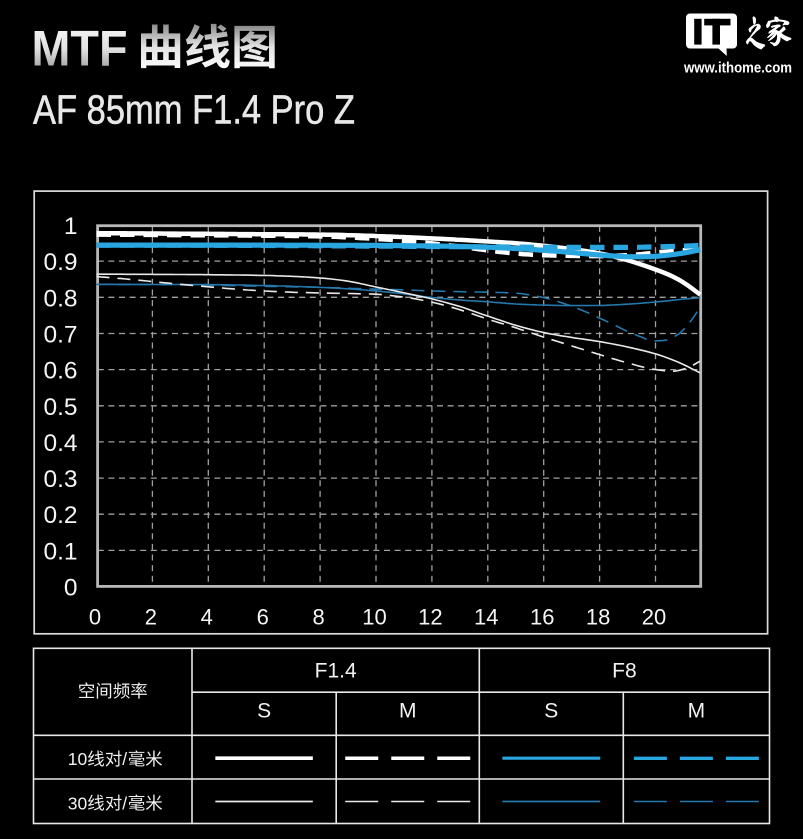 The width and height of the screenshot is (803, 839). I want to click on svg-text: 20, so click(654, 617).